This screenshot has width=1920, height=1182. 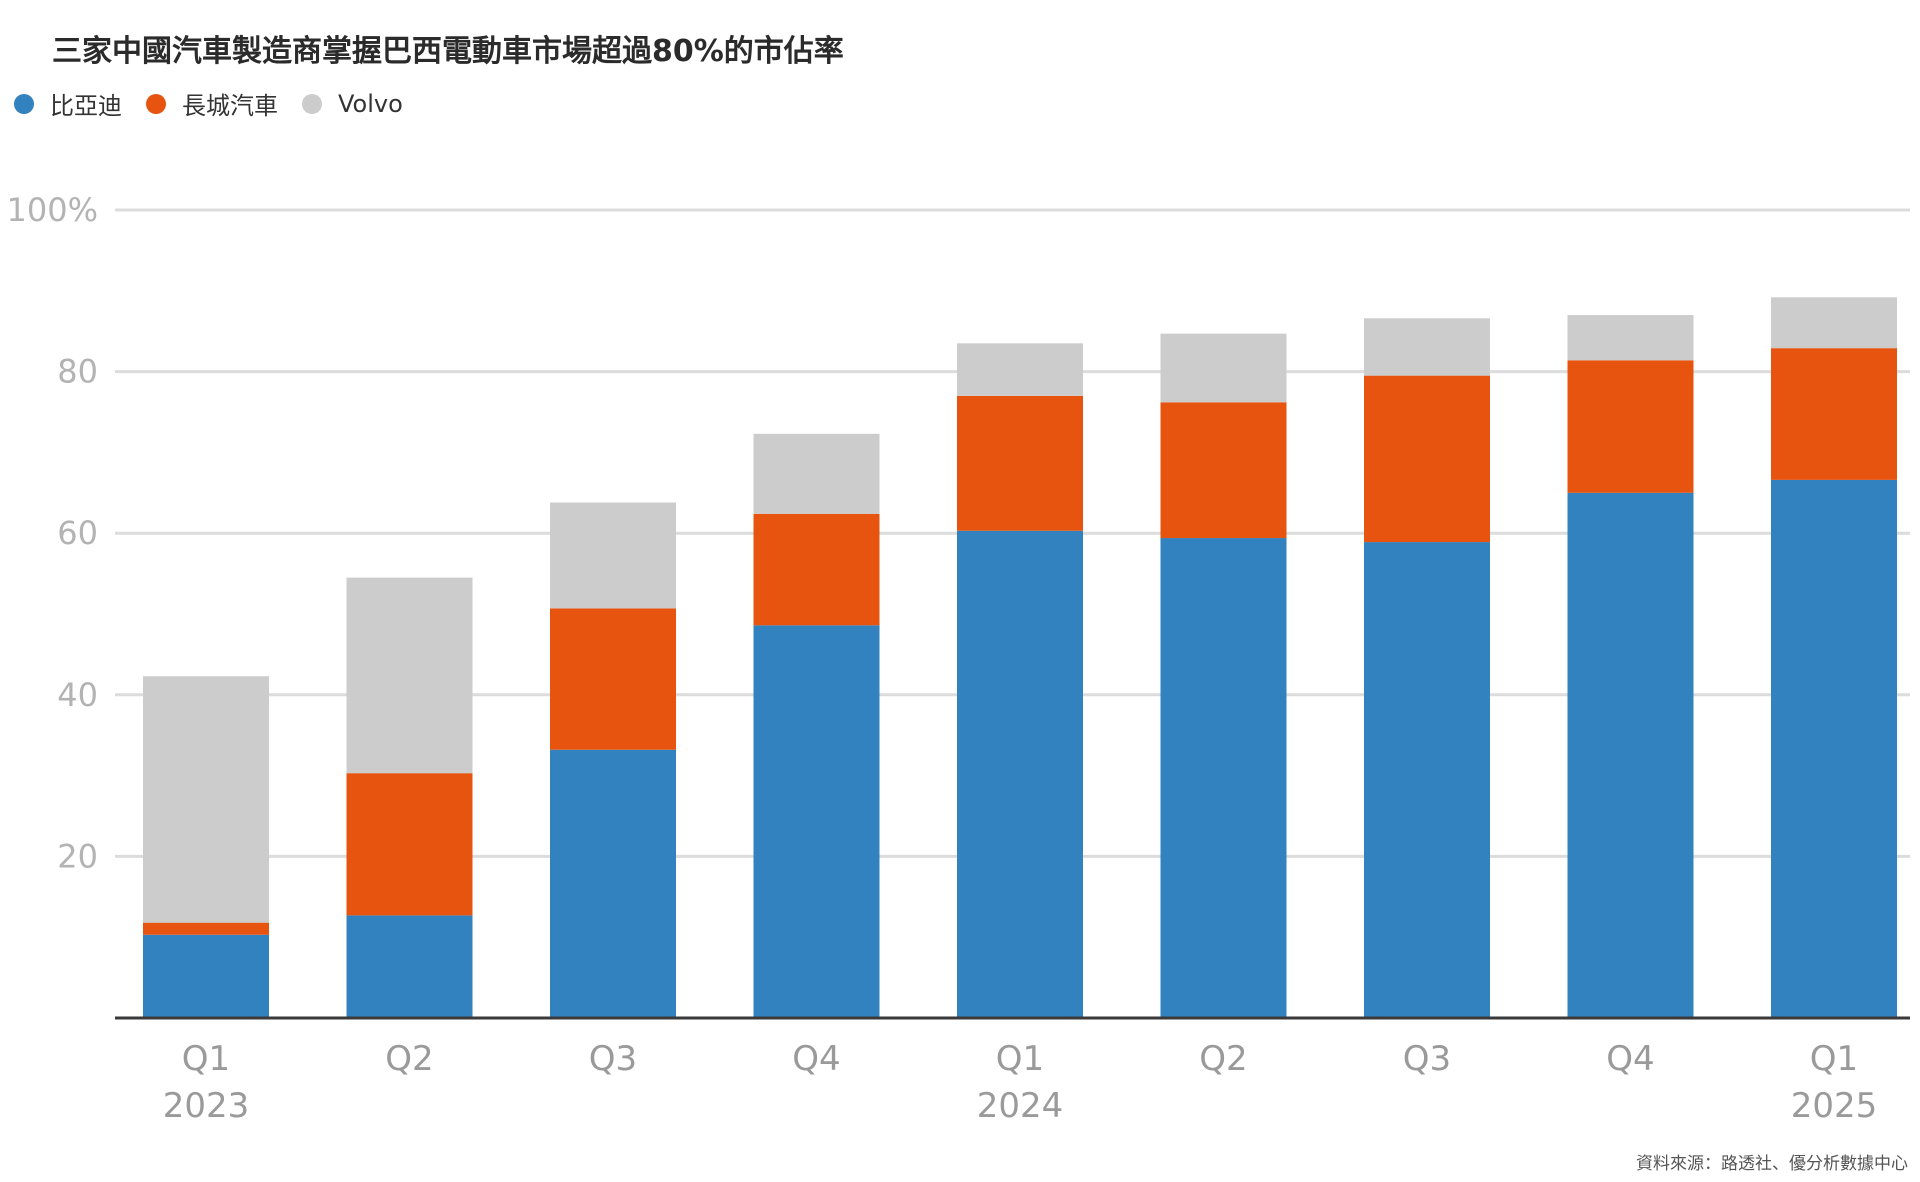 I want to click on legend-item-byd: 比亞迪, so click(x=68, y=103).